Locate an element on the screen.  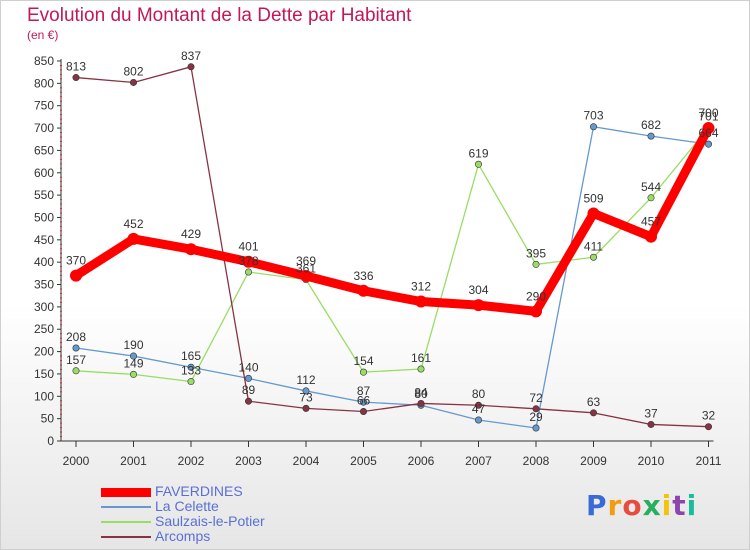
data-label: 190 is located at coordinates (133, 345).